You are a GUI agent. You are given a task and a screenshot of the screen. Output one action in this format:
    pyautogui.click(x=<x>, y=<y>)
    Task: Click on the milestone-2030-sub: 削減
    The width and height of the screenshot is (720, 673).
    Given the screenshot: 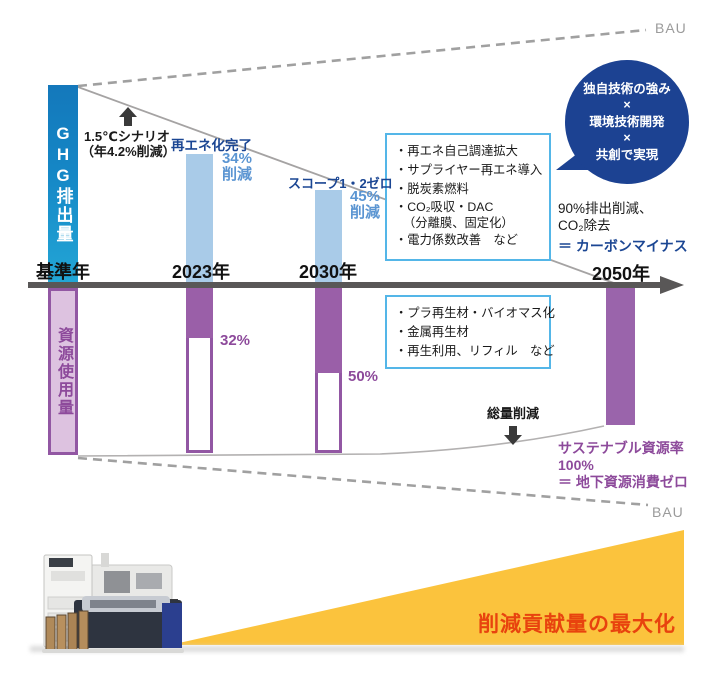 What is the action you would take?
    pyautogui.click(x=364, y=212)
    